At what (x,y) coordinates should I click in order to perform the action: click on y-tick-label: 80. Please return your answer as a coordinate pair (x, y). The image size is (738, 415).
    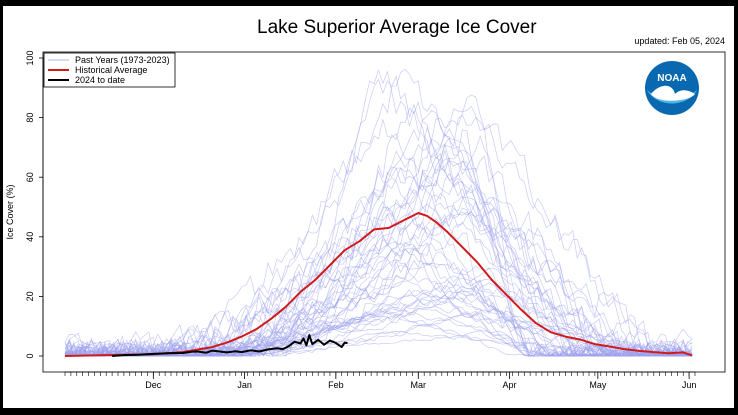
    Looking at the image, I should click on (30, 118).